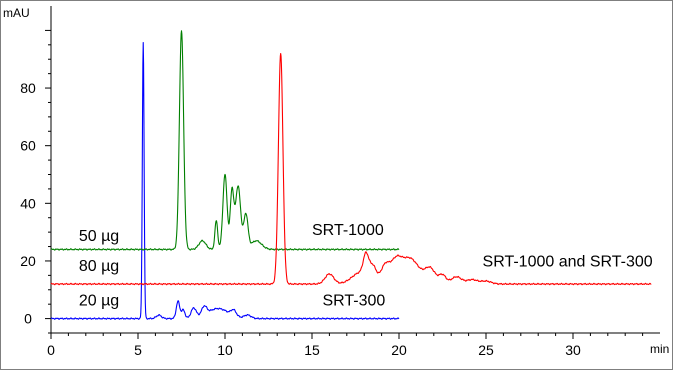  Describe the element at coordinates (28, 88) in the screenshot. I see `y-tick-label: 80` at that location.